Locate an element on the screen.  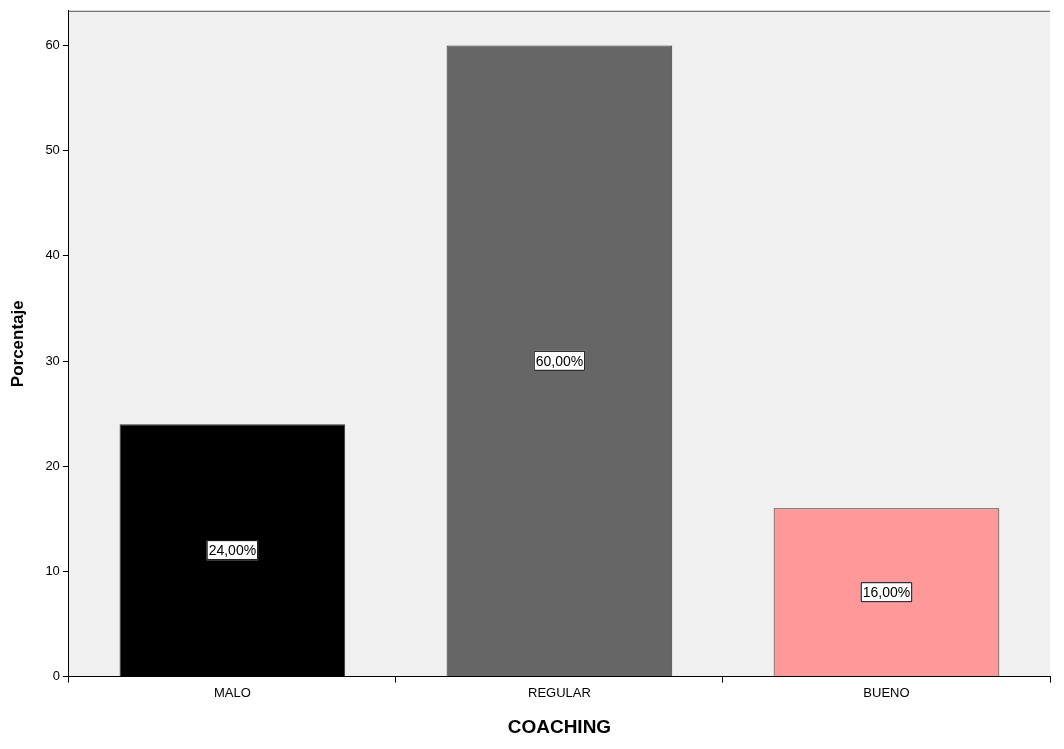
y-tick-label: 0 is located at coordinates (56, 676).